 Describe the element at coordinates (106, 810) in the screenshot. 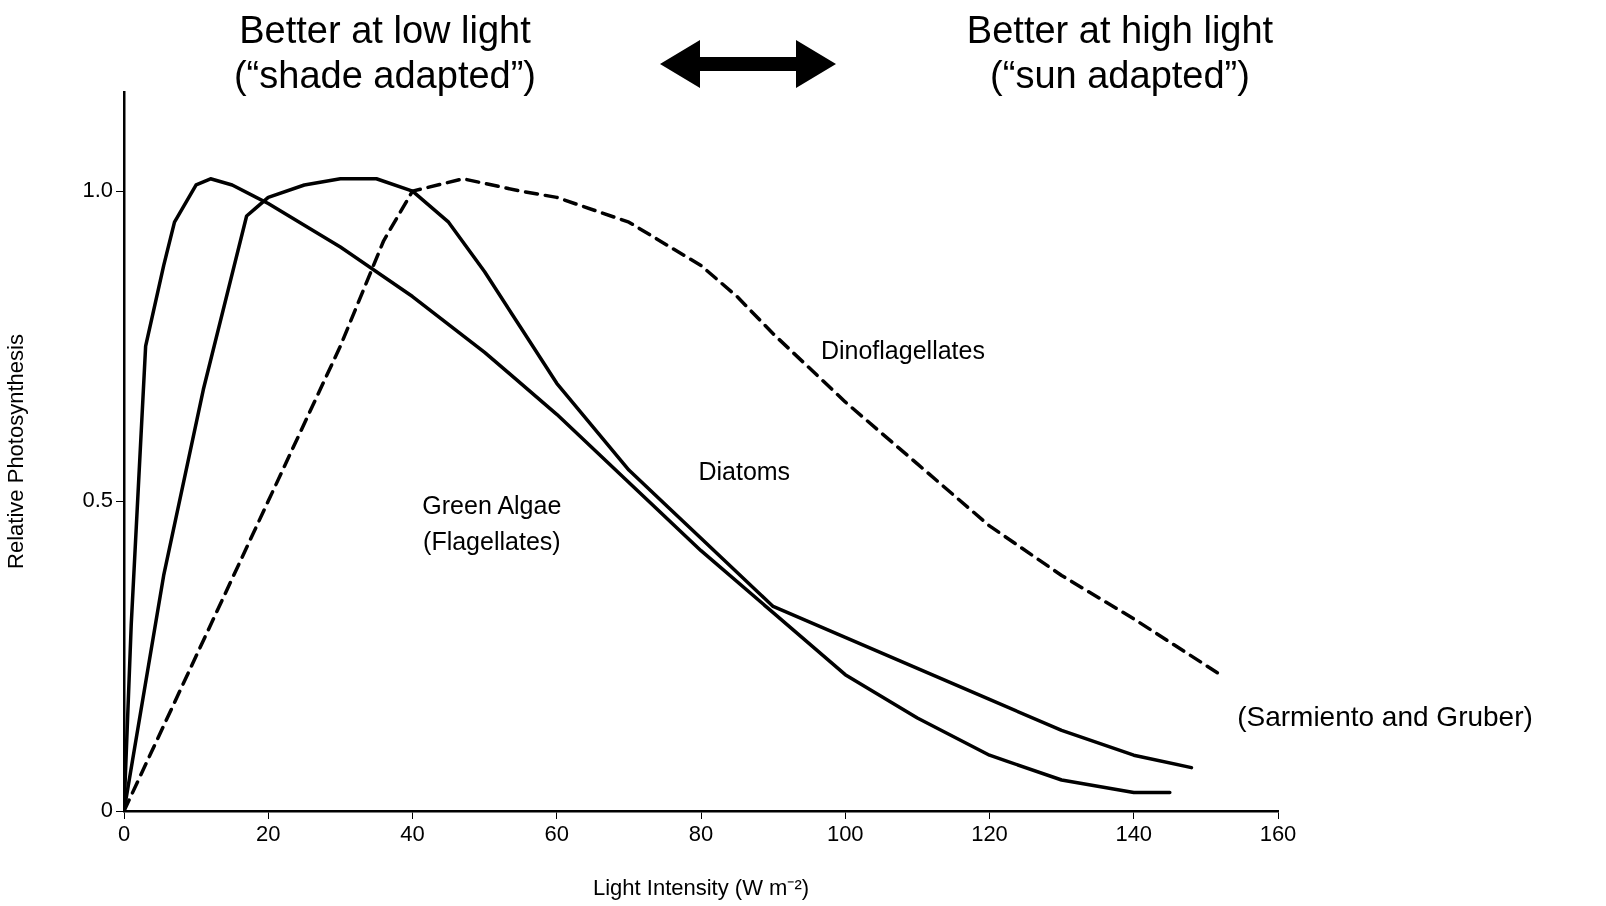

I see `y-tick-label: 0` at that location.